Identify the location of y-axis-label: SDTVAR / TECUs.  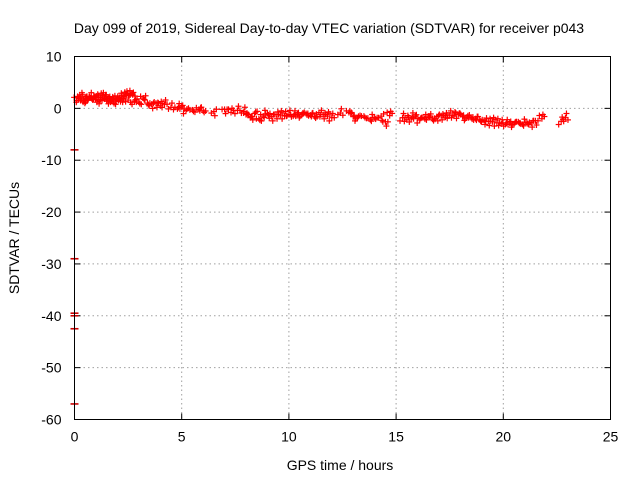
(14, 238).